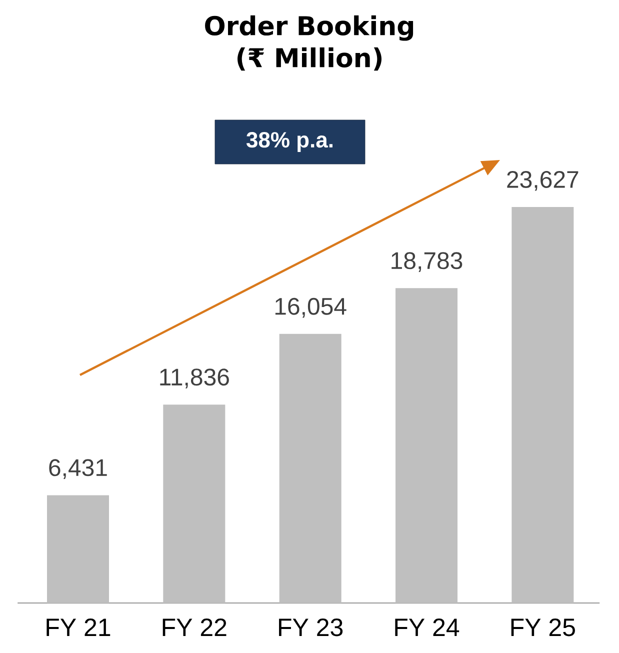 The width and height of the screenshot is (619, 653). I want to click on data-label: 16,054, so click(310, 308).